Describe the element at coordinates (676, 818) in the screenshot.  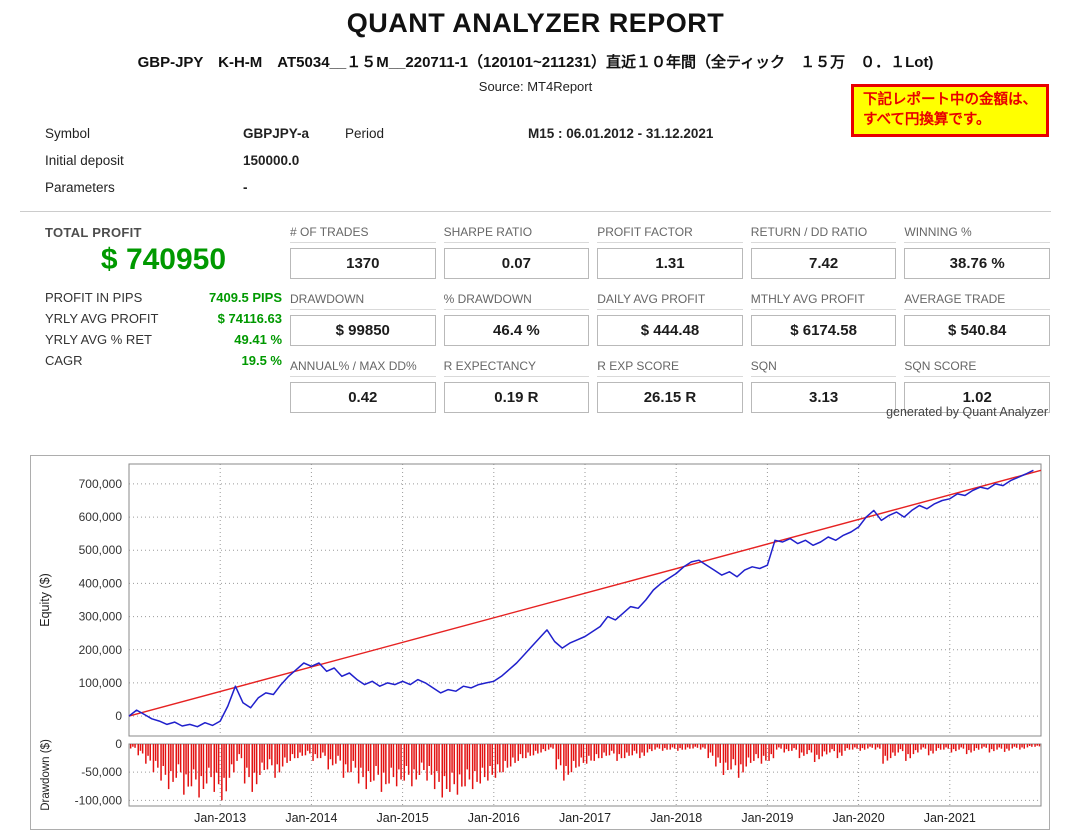
I see `x-axis-tick-label: Jan-2018` at that location.